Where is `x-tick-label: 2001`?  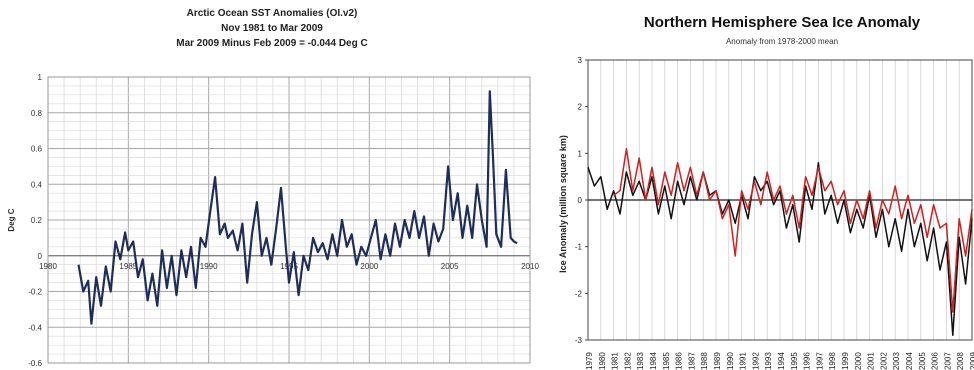 x-tick-label: 2001 is located at coordinates (871, 361).